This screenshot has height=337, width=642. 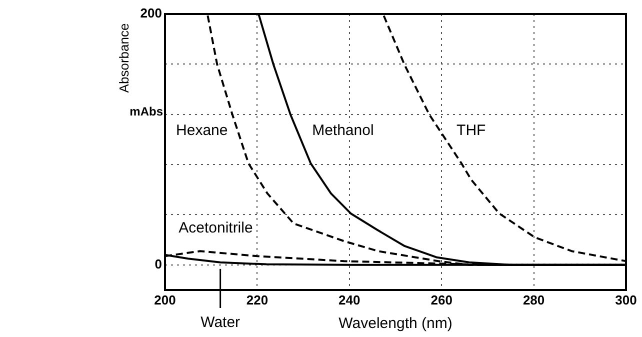 What do you see at coordinates (147, 111) in the screenshot?
I see `text: mAbs` at bounding box center [147, 111].